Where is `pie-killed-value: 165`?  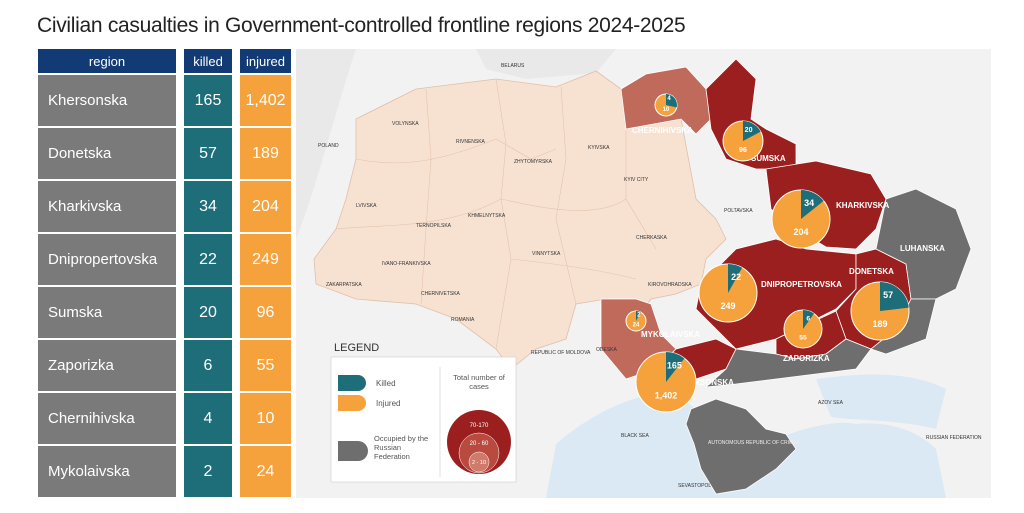 pie-killed-value: 165 is located at coordinates (674, 366).